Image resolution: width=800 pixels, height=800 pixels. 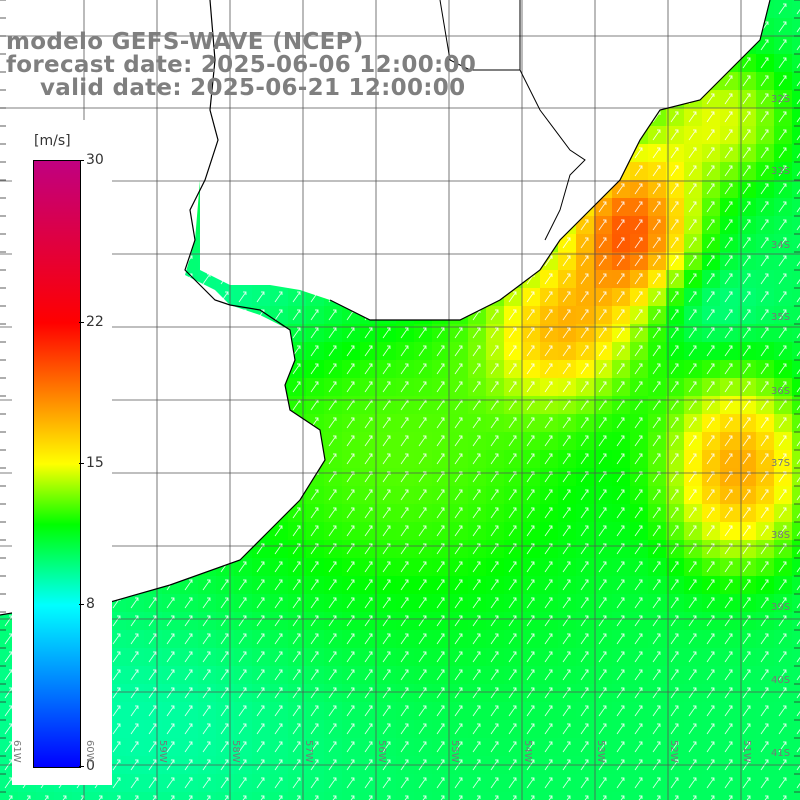 What do you see at coordinates (253, 88) in the screenshot?
I see `valid-date: valid date: 2025-06-21 12:00:00` at bounding box center [253, 88].